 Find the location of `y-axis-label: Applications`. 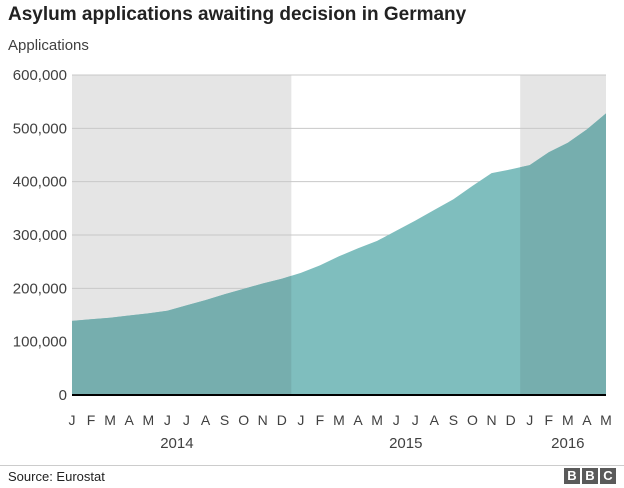

y-axis-label: Applications is located at coordinates (48, 45).